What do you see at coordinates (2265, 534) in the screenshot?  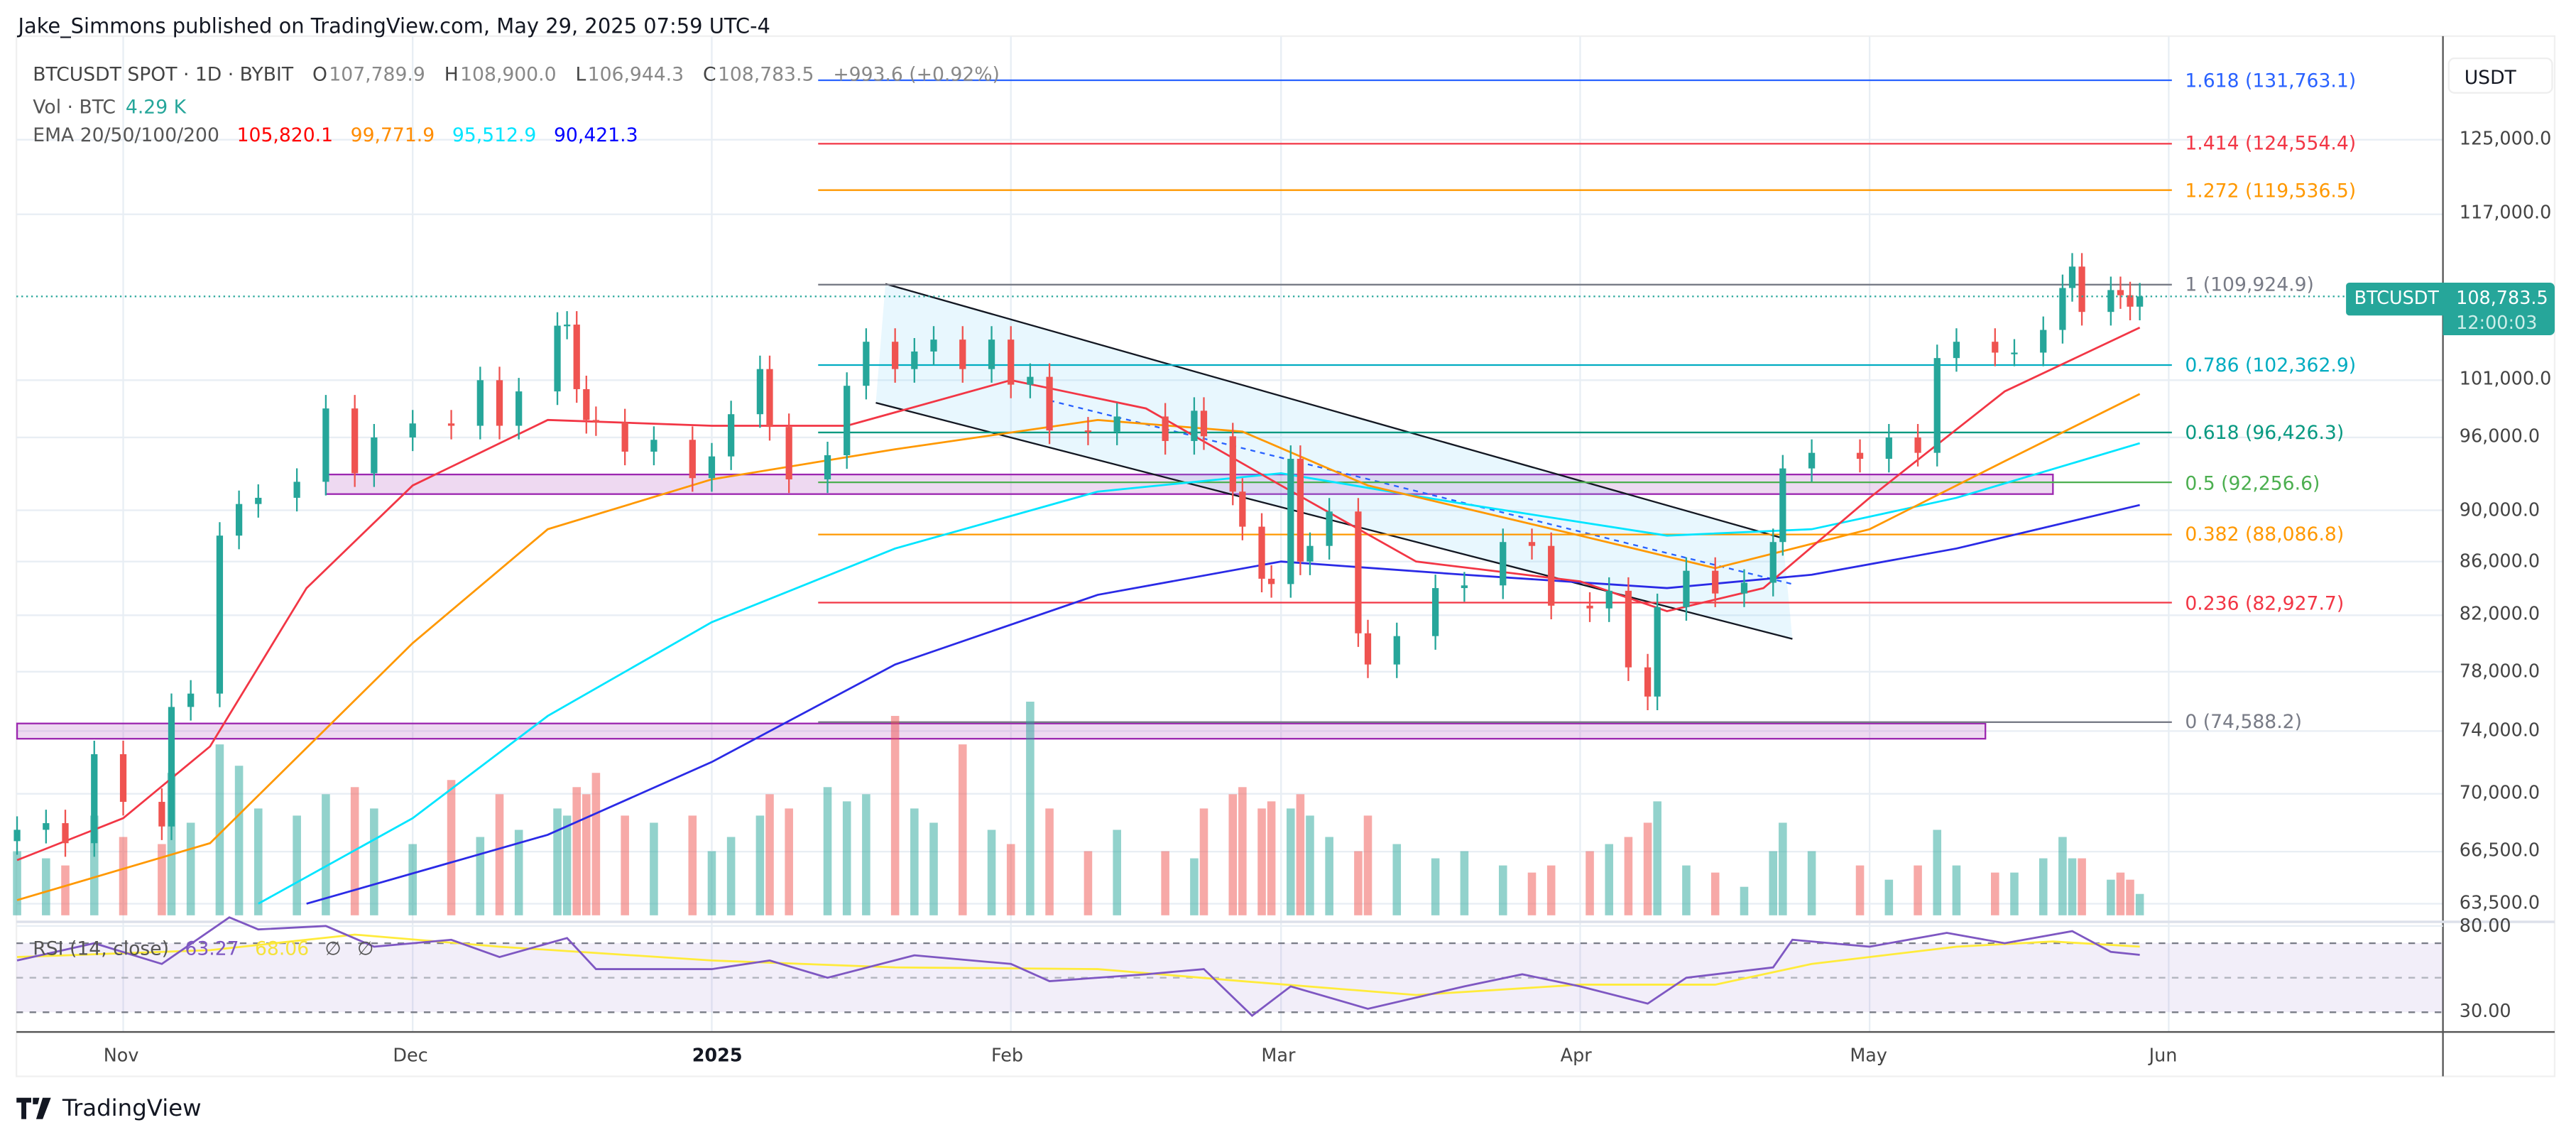 I see `fib-label: 0.382 (88,086.8)` at bounding box center [2265, 534].